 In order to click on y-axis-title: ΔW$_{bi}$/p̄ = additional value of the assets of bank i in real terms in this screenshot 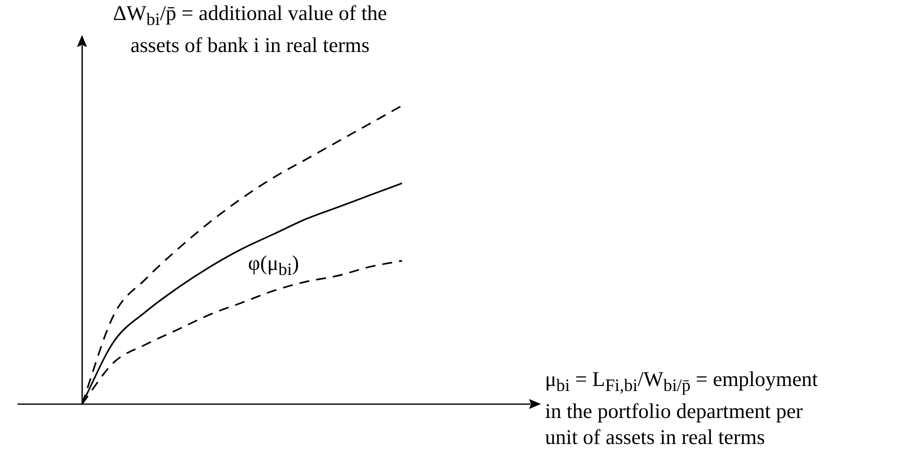, I will do `click(250, 29)`.